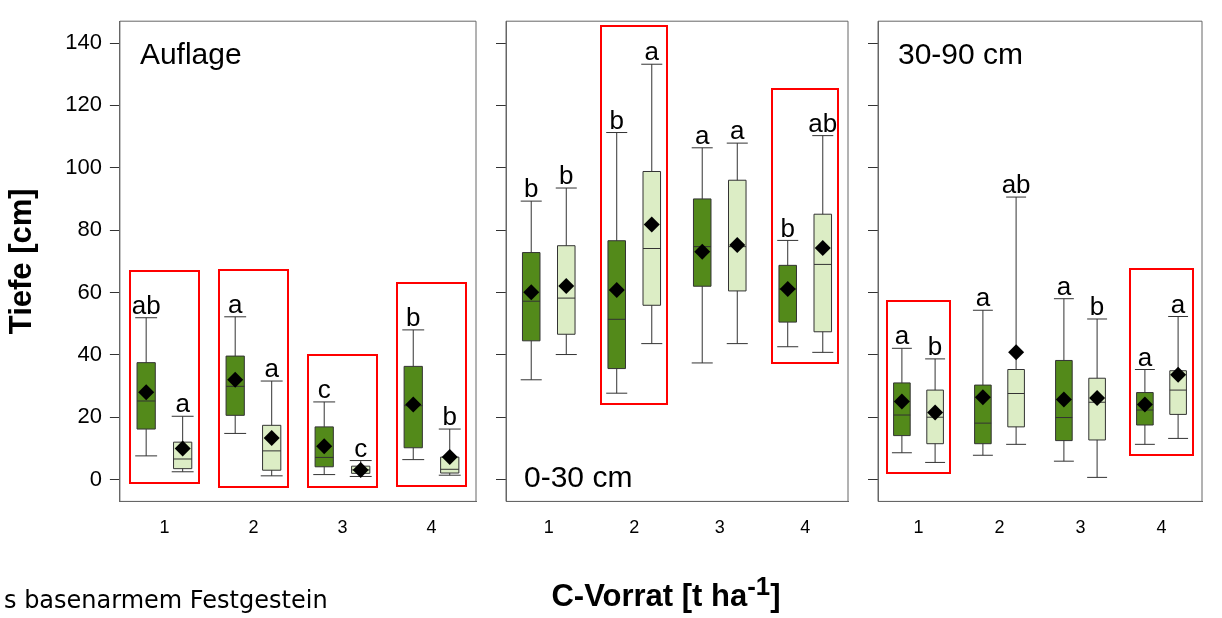 The height and width of the screenshot is (618, 1222). What do you see at coordinates (166, 600) in the screenshot?
I see `text: s basenarmem Festgestein` at bounding box center [166, 600].